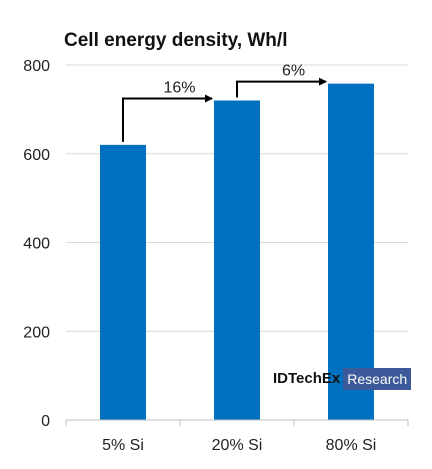 The width and height of the screenshot is (432, 469). What do you see at coordinates (293, 71) in the screenshot?
I see `growth-label: 6%` at bounding box center [293, 71].